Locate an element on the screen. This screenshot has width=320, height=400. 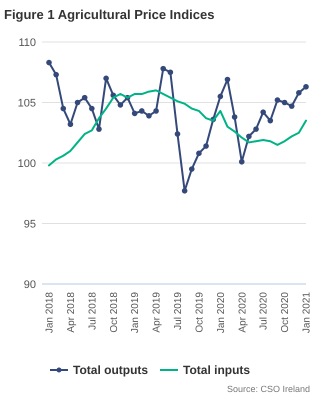
x-tick-label: Oct 2018 is located at coordinates (114, 312).